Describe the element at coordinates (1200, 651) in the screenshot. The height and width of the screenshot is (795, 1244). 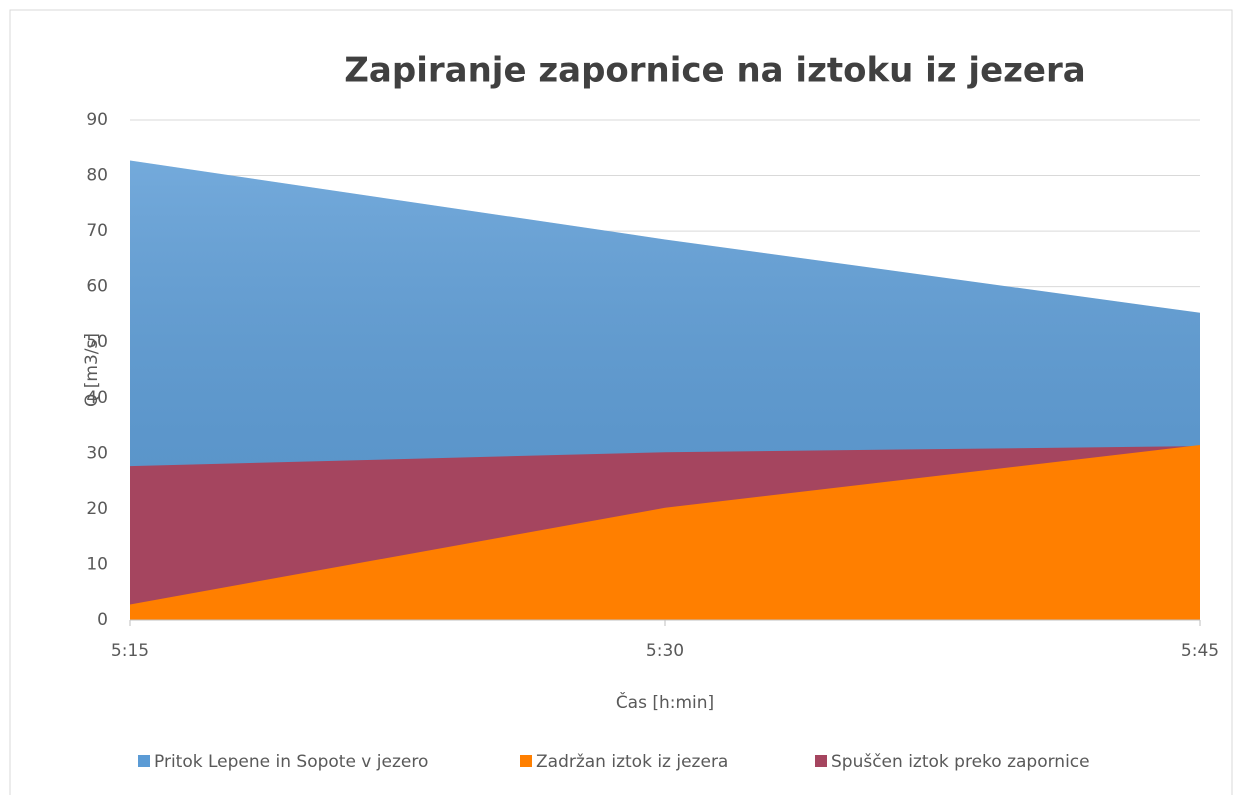
I see `x-tick-label: 5:45` at that location.